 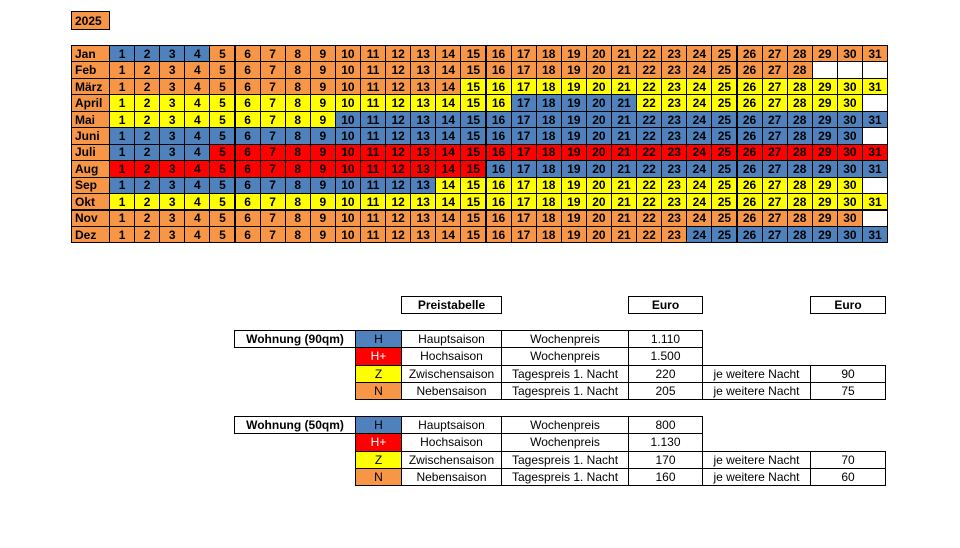 I want to click on extra-price: 75, so click(x=848, y=391).